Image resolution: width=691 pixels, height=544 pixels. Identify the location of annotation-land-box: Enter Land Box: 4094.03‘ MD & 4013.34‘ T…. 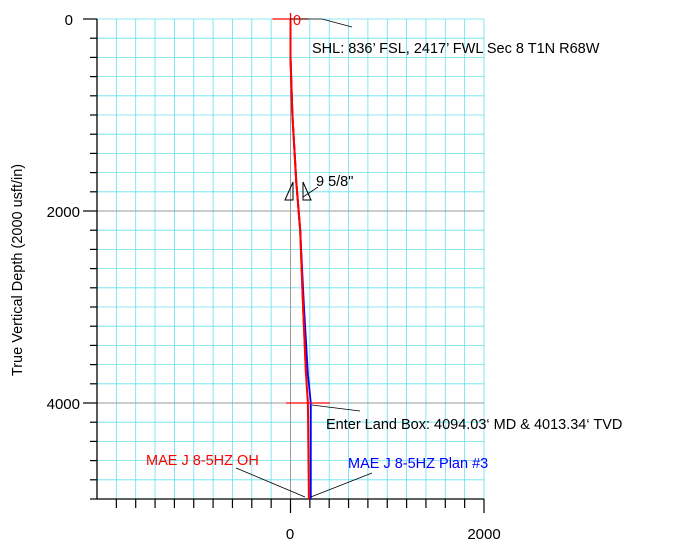
(474, 425).